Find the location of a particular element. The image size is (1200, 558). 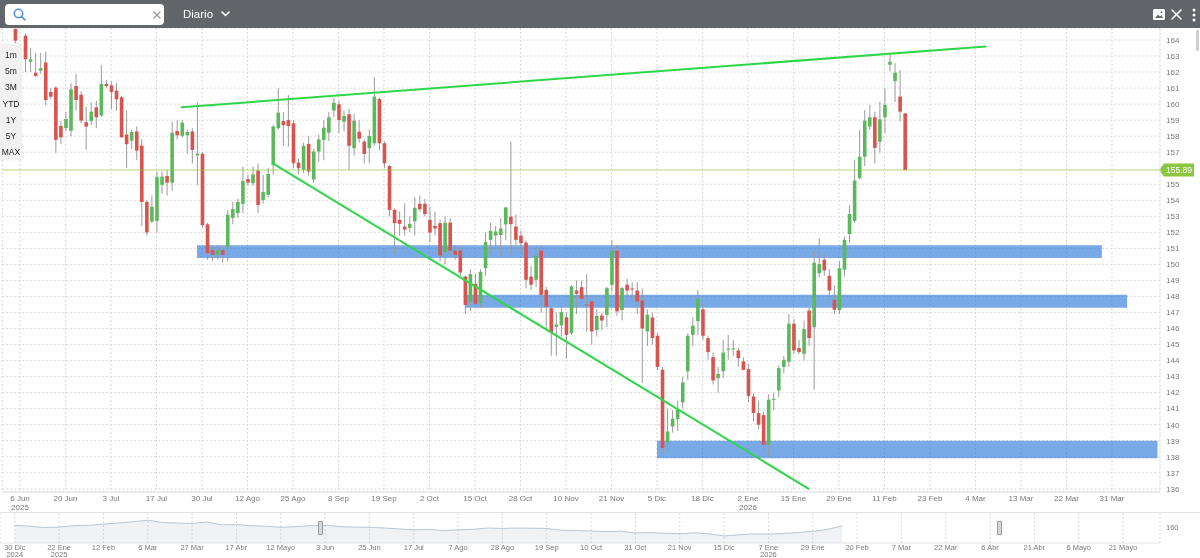

annotation: 1Y is located at coordinates (11, 119).